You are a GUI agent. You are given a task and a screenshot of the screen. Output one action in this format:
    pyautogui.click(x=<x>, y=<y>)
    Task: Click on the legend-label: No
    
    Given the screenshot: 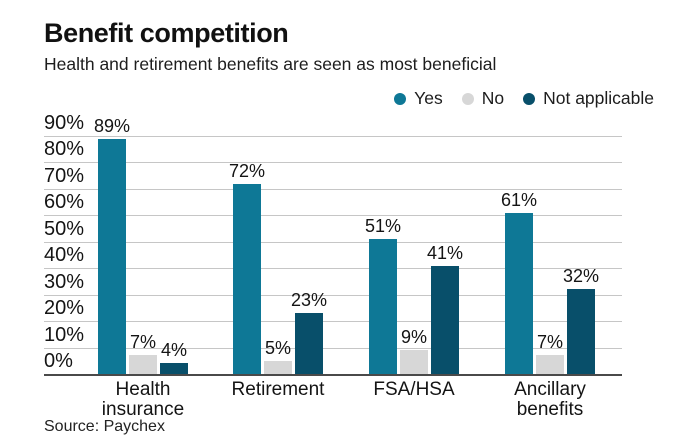 What is the action you would take?
    pyautogui.click(x=493, y=98)
    